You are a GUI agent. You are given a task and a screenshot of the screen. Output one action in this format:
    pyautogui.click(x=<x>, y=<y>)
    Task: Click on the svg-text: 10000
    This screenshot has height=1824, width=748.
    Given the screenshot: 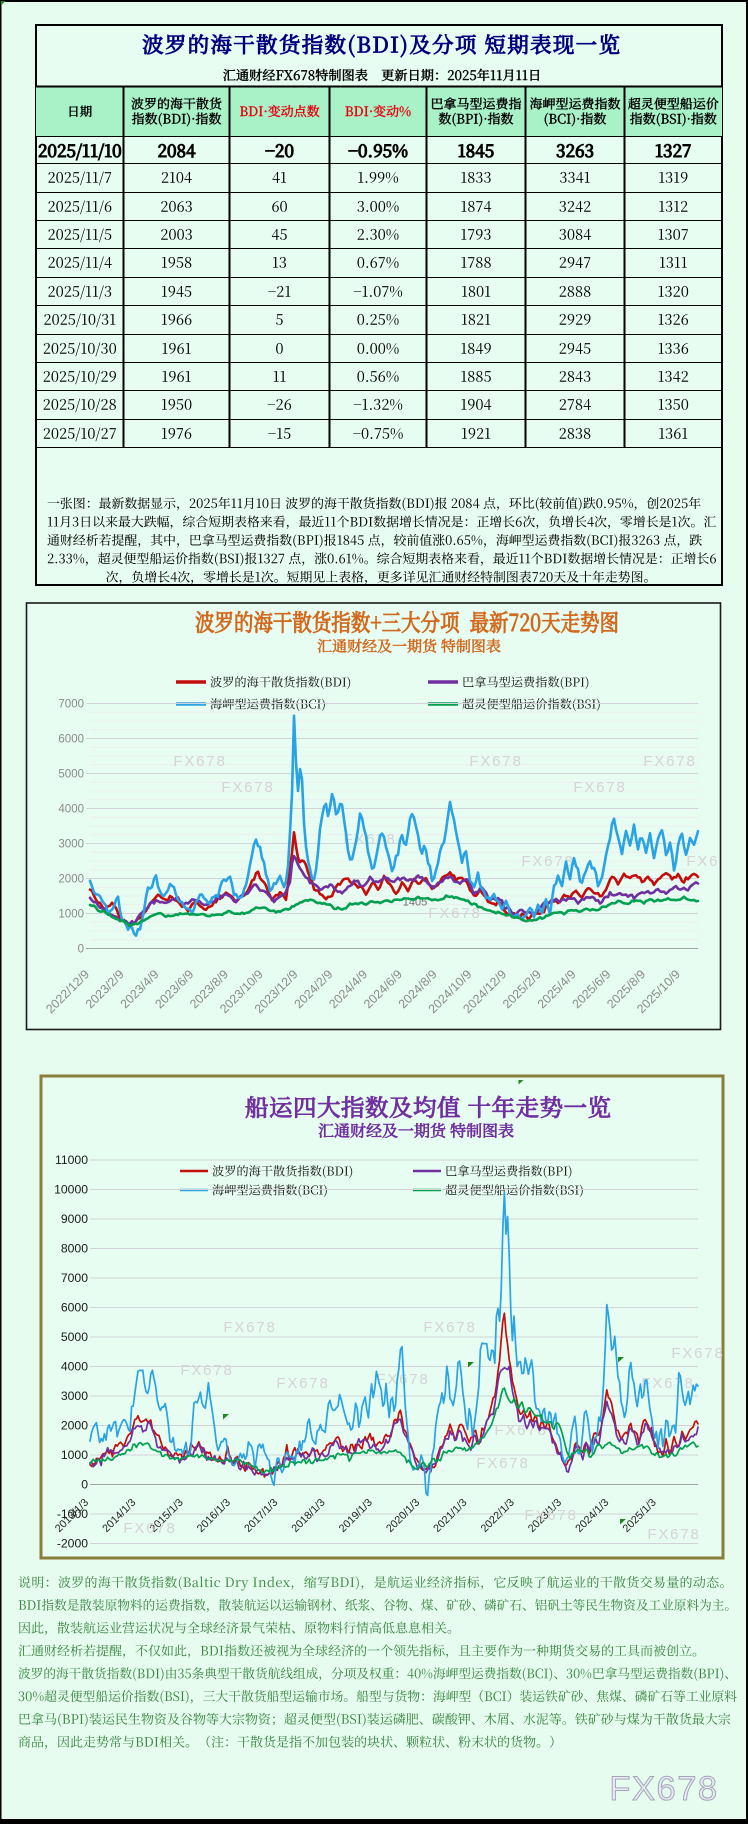 What is the action you would take?
    pyautogui.click(x=71, y=1190)
    